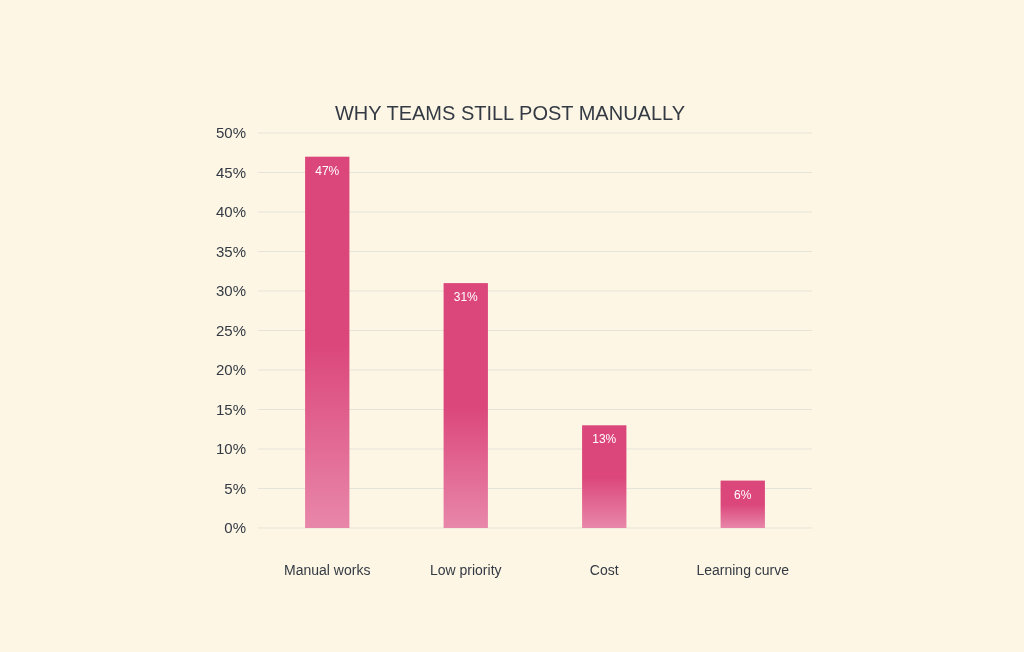 This screenshot has width=1024, height=652. What do you see at coordinates (235, 488) in the screenshot?
I see `y-tick-label: 5%` at bounding box center [235, 488].